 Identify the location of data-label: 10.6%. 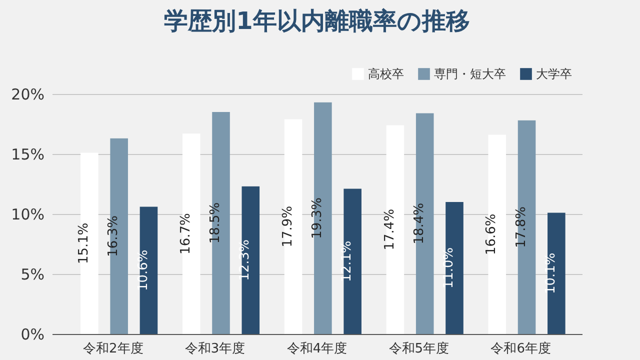
(143, 271).